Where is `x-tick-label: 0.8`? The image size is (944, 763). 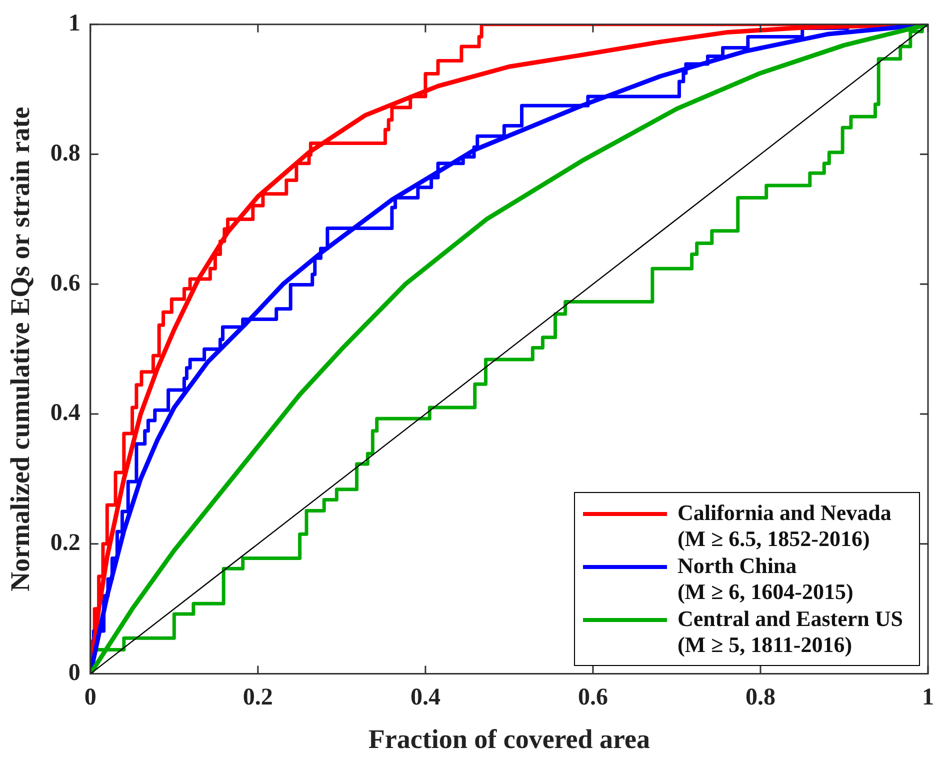
x-tick-label: 0.8 is located at coordinates (760, 697).